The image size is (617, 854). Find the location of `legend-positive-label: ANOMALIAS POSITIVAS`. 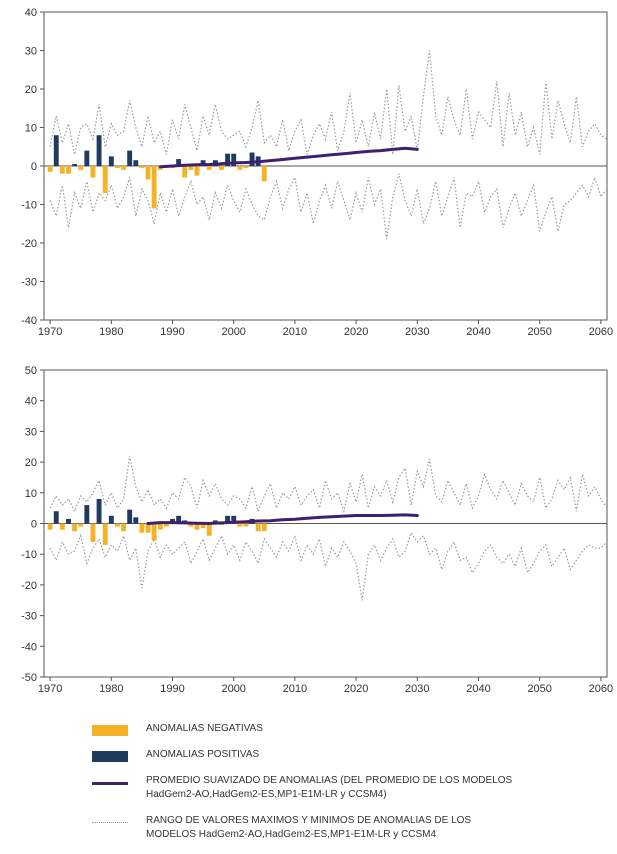

legend-positive-label: ANOMALIAS POSITIVAS is located at coordinates (203, 754).